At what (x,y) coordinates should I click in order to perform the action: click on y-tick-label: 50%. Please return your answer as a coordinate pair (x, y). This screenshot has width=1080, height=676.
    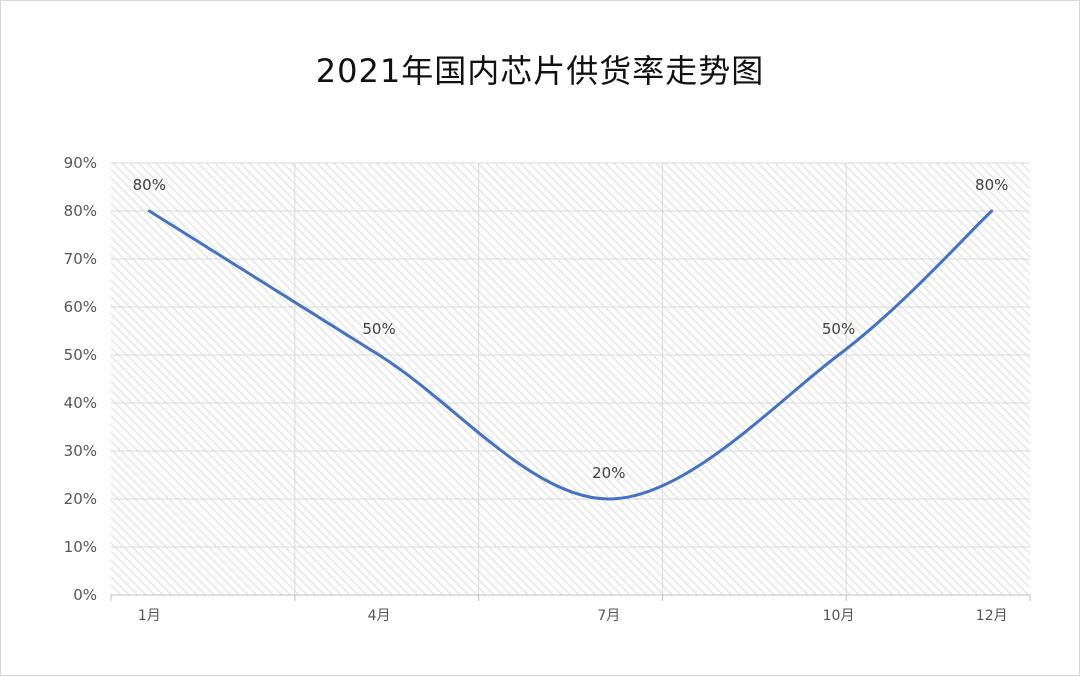
    Looking at the image, I should click on (80, 355).